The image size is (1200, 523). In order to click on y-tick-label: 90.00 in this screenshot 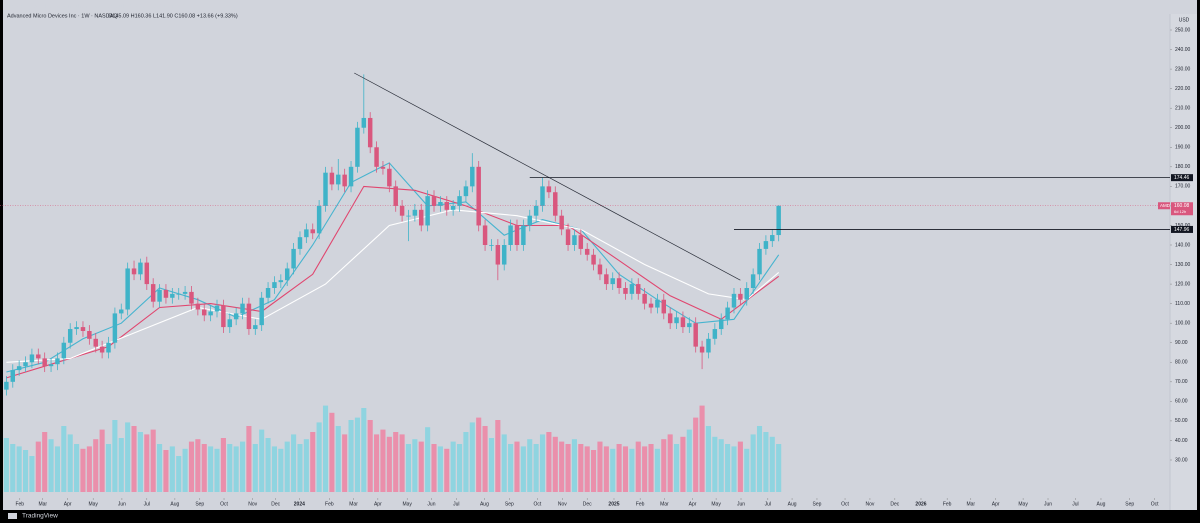, I will do `click(1181, 343)`.